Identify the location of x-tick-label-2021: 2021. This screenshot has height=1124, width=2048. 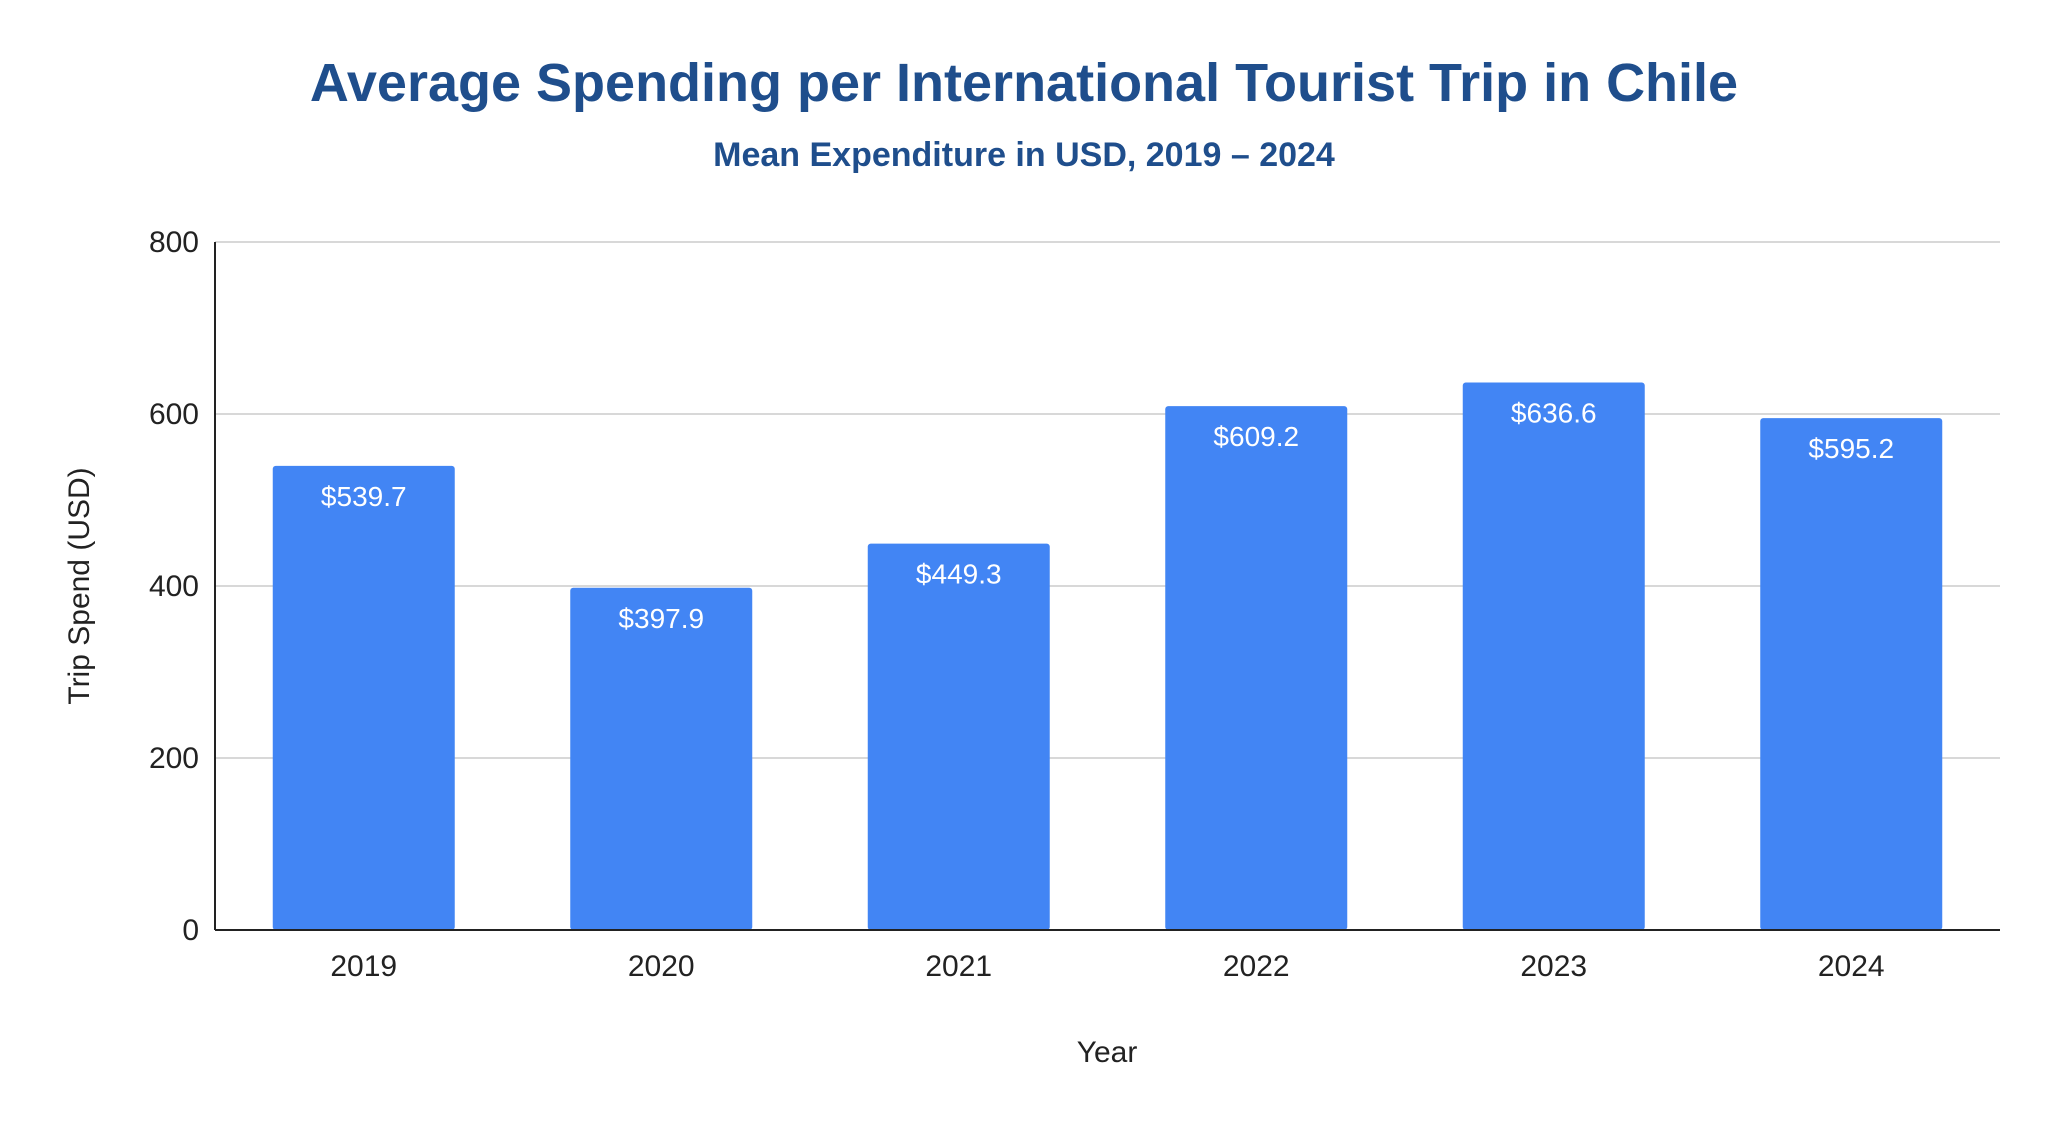
(958, 966).